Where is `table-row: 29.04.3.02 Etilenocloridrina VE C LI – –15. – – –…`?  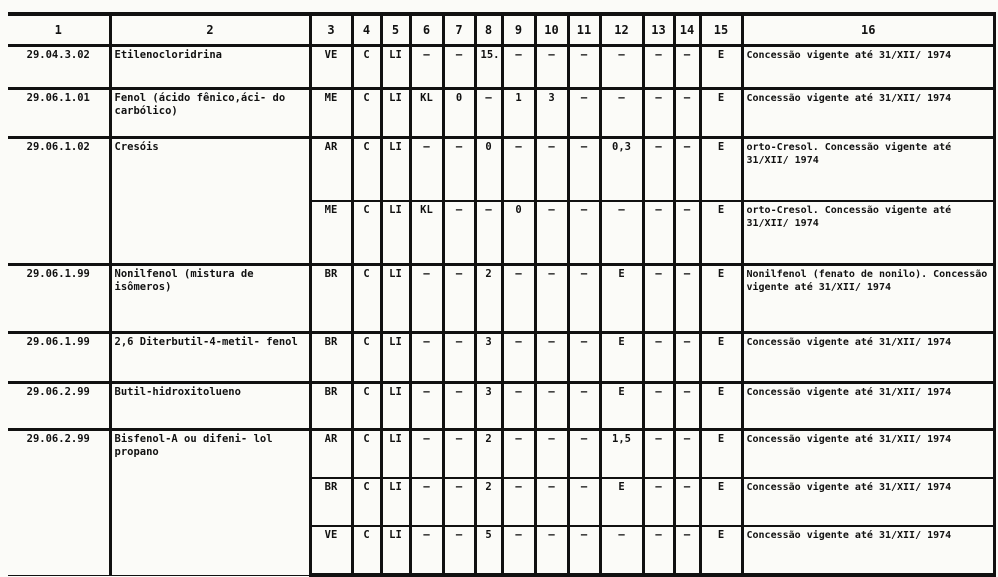
table-row: 29.04.3.02 Etilenocloridrina VE C LI – –15. – – –… is located at coordinates (502, 66).